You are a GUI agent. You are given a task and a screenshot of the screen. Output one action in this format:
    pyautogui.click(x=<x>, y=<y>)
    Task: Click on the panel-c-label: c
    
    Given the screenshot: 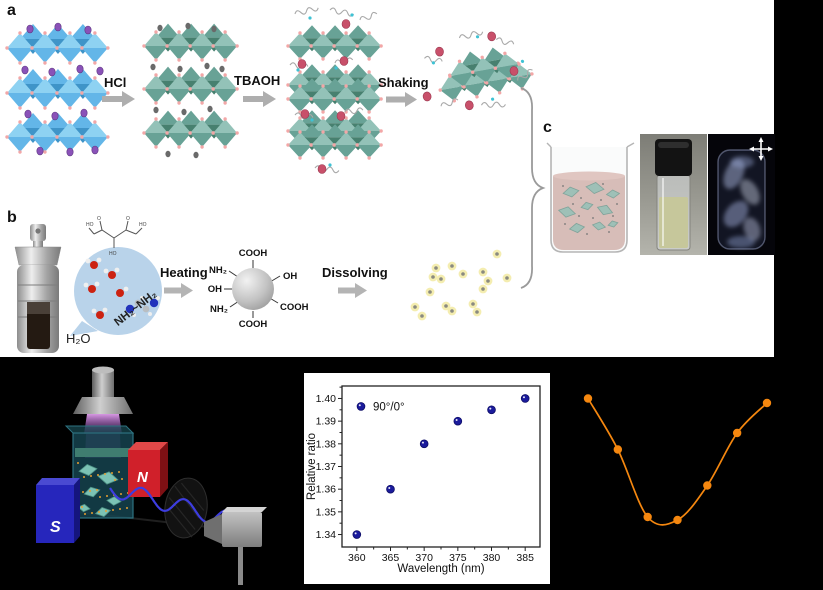 What is the action you would take?
    pyautogui.click(x=547, y=127)
    